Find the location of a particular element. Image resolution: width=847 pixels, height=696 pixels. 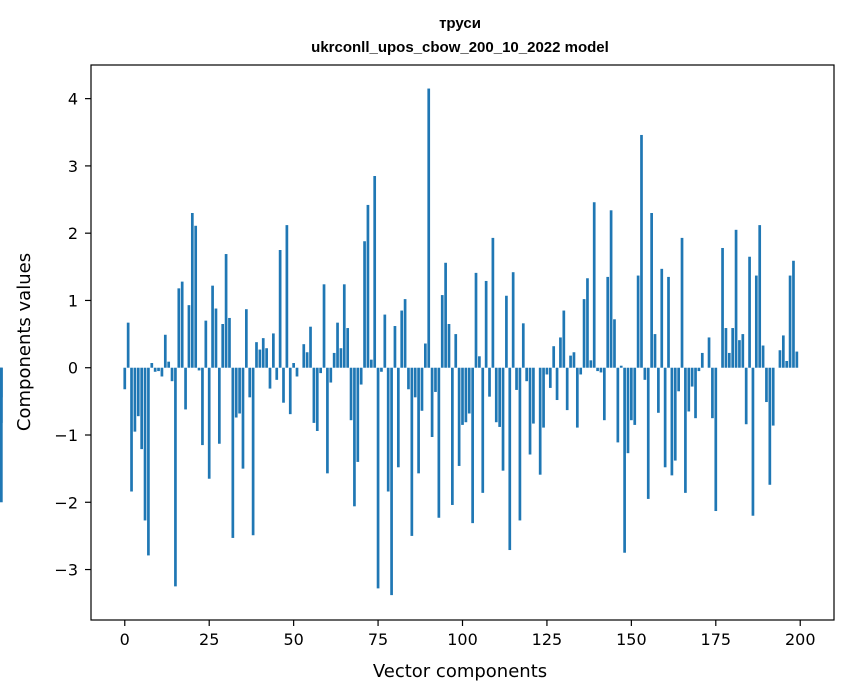

y-tick-label: 4 is located at coordinates (73, 99).